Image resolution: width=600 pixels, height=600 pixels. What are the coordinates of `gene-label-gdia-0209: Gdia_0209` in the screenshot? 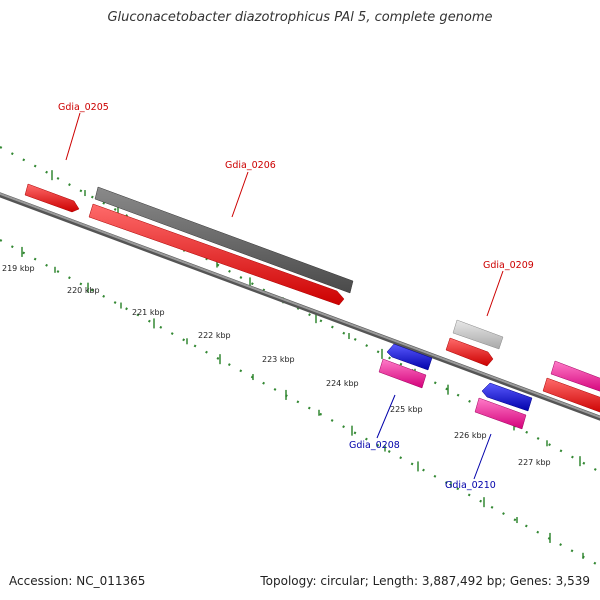 It's located at (508, 265).